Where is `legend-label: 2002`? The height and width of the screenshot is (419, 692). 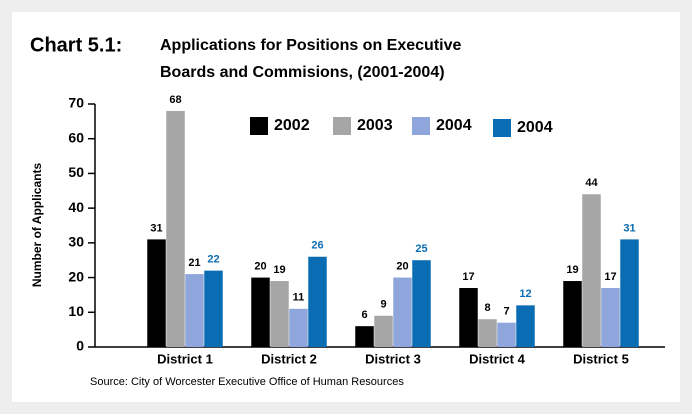
legend-label: 2002 is located at coordinates (292, 125).